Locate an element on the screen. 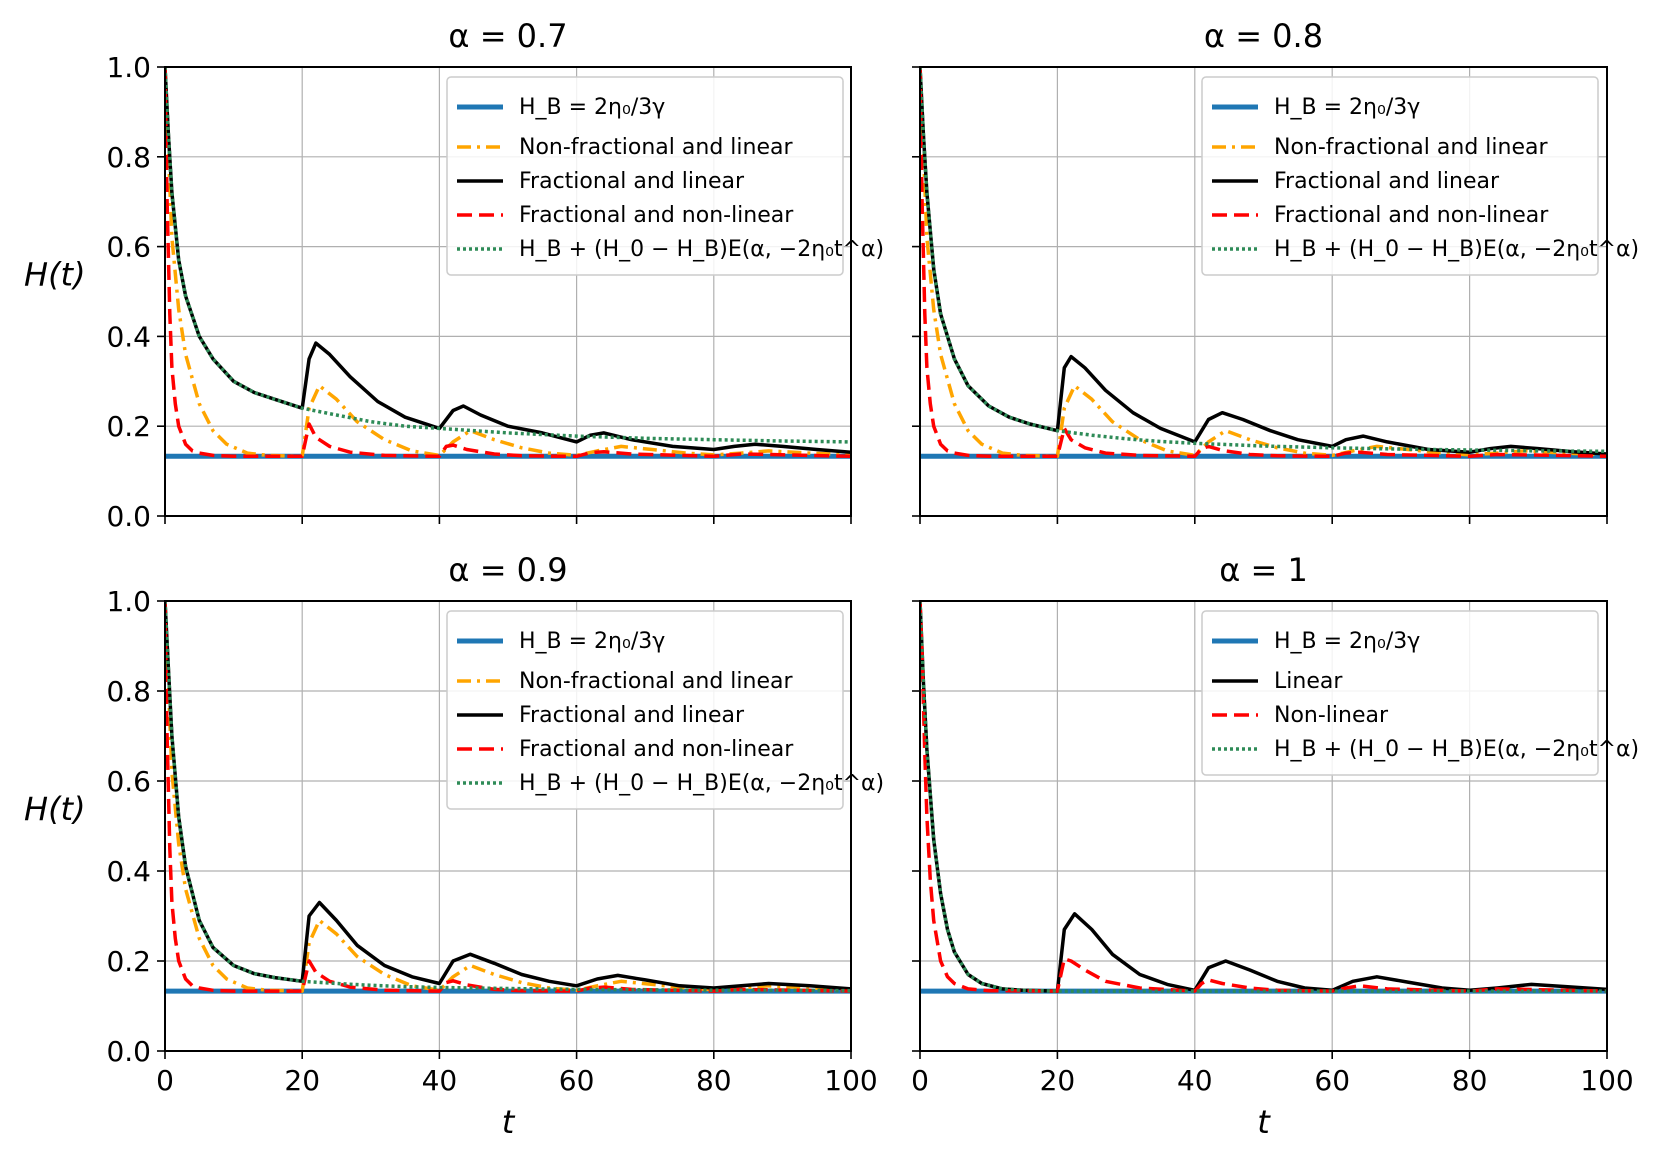 The width and height of the screenshot is (1661, 1163). legend-label-fl: Linear is located at coordinates (1308, 681).